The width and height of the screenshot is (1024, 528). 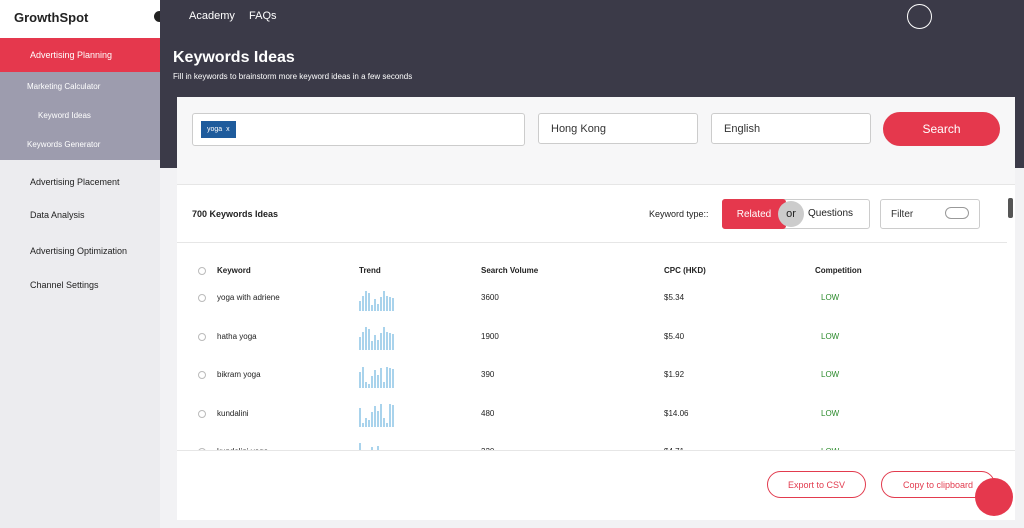 I want to click on menu-item: Advertising Placement, so click(x=75, y=182).